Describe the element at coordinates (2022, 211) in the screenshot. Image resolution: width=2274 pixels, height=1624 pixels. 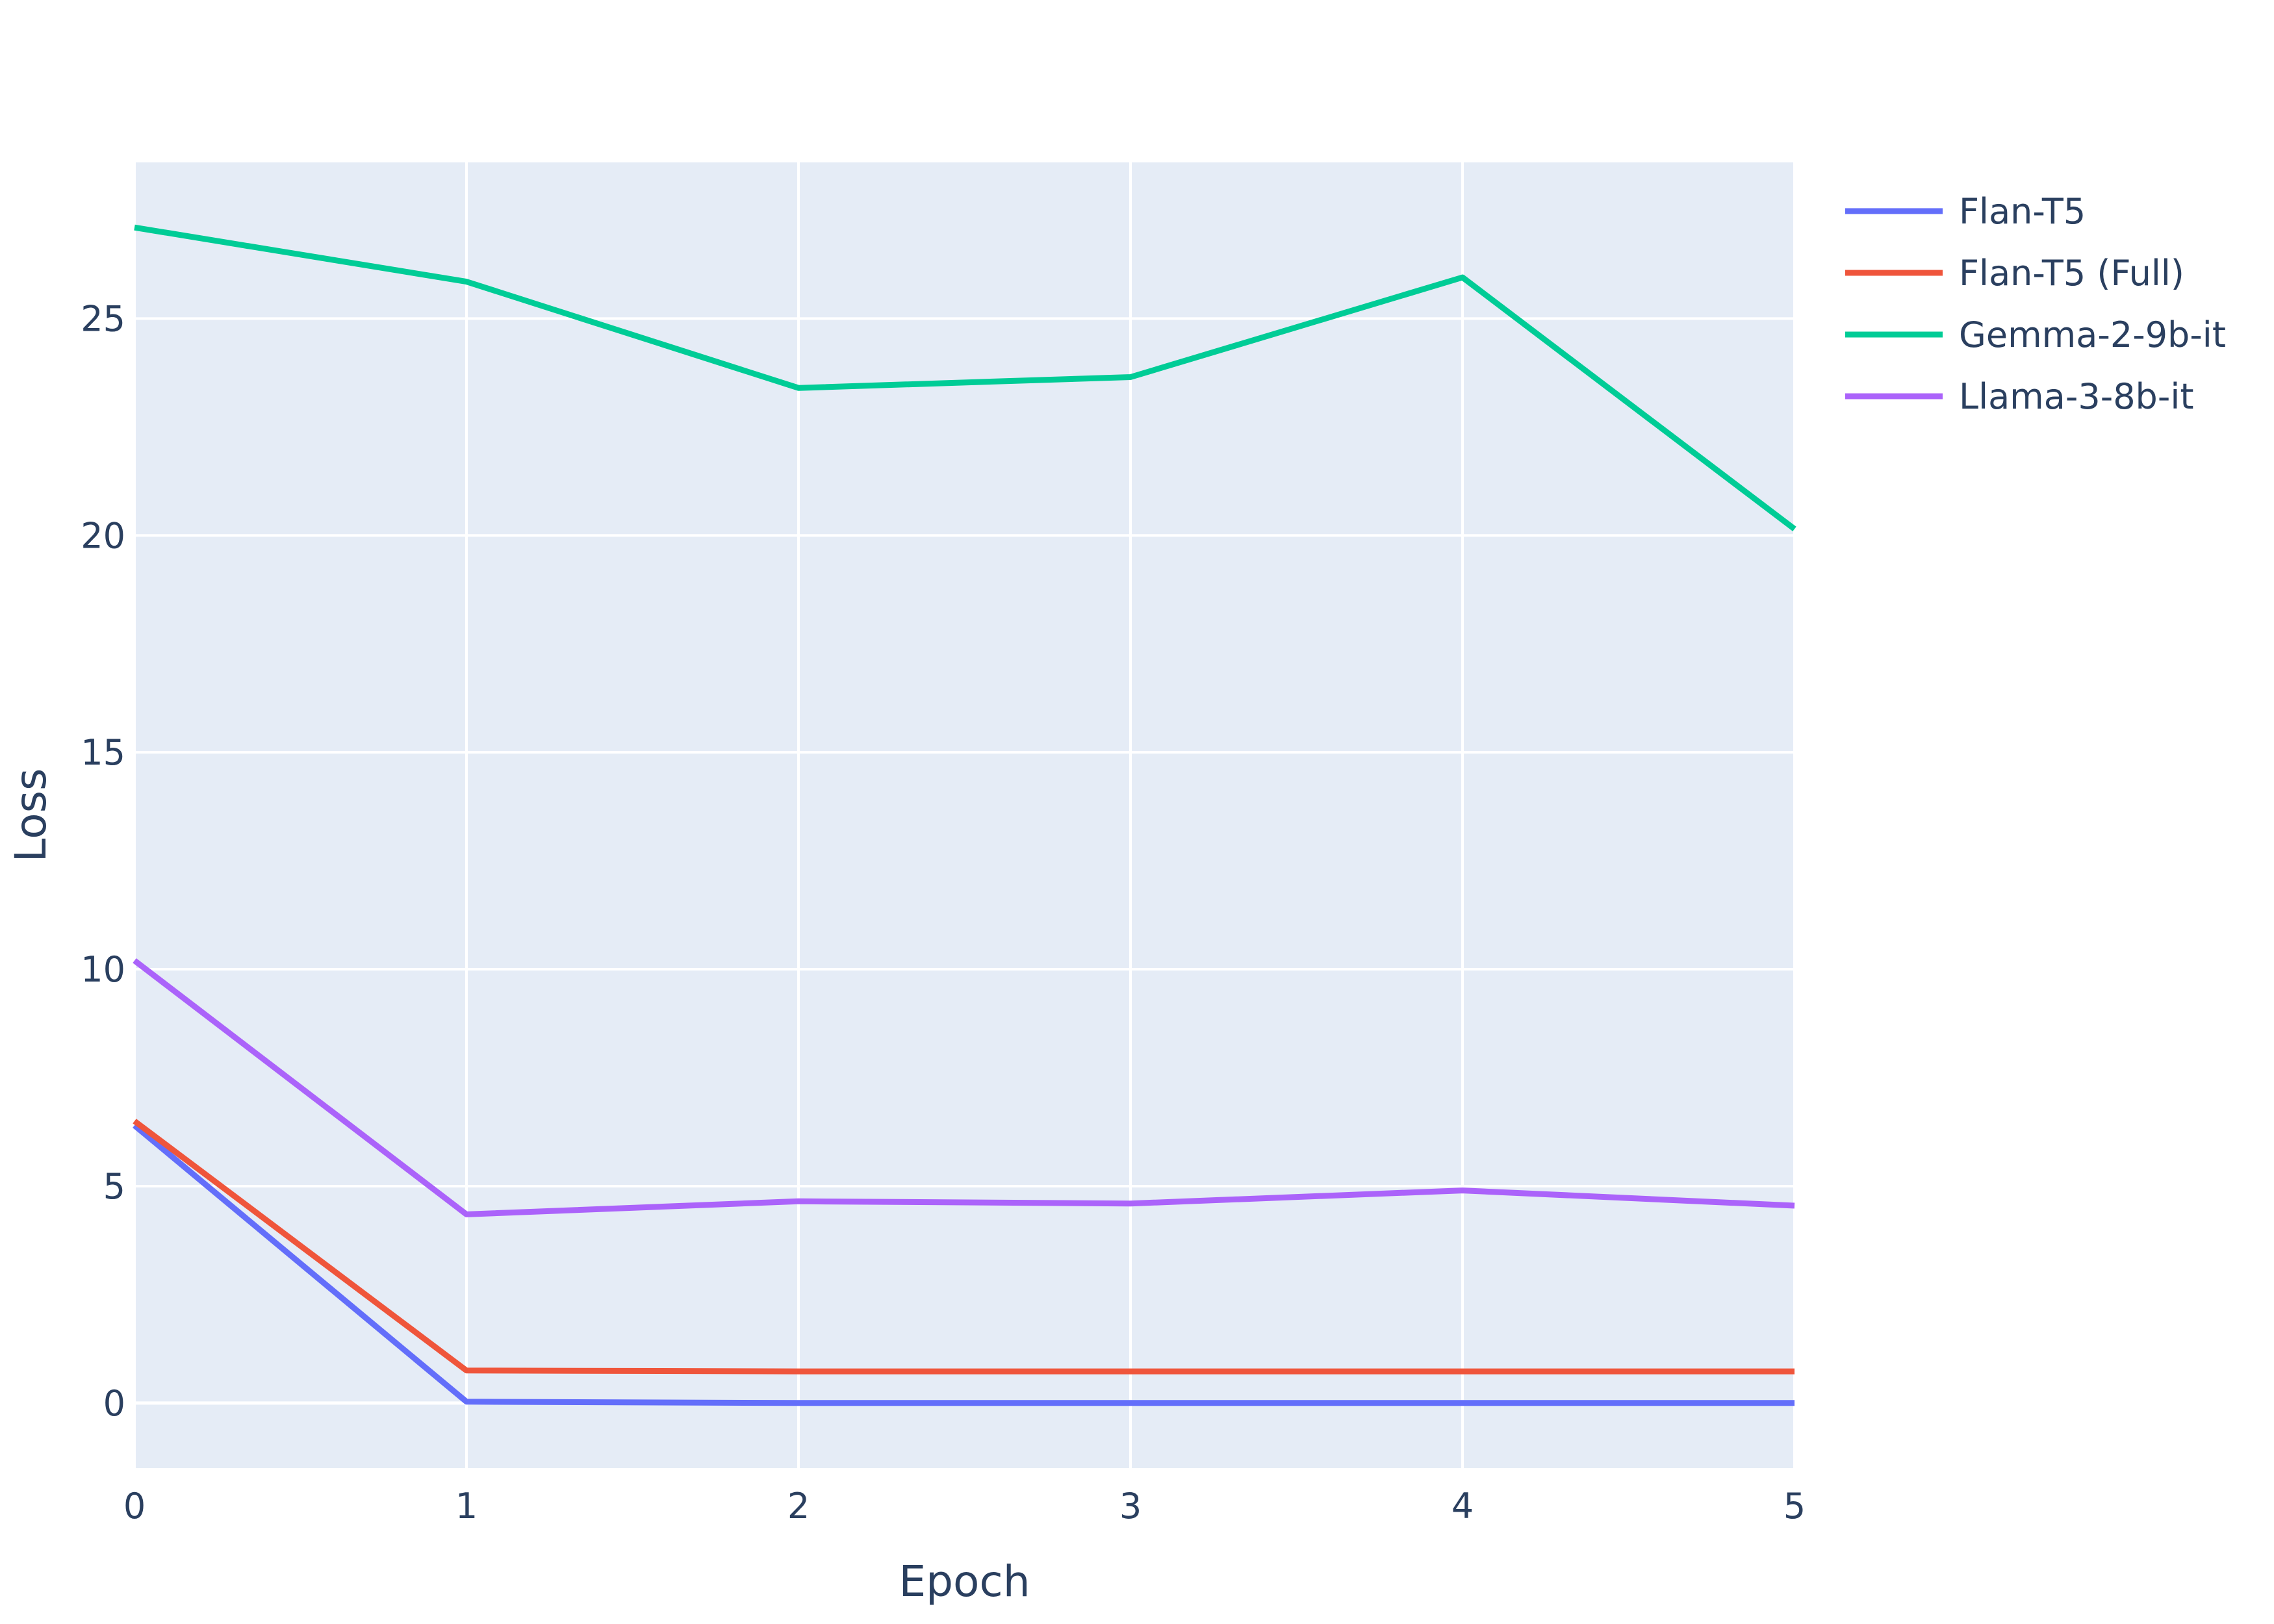
I see `legend-label: Flan-T5` at that location.